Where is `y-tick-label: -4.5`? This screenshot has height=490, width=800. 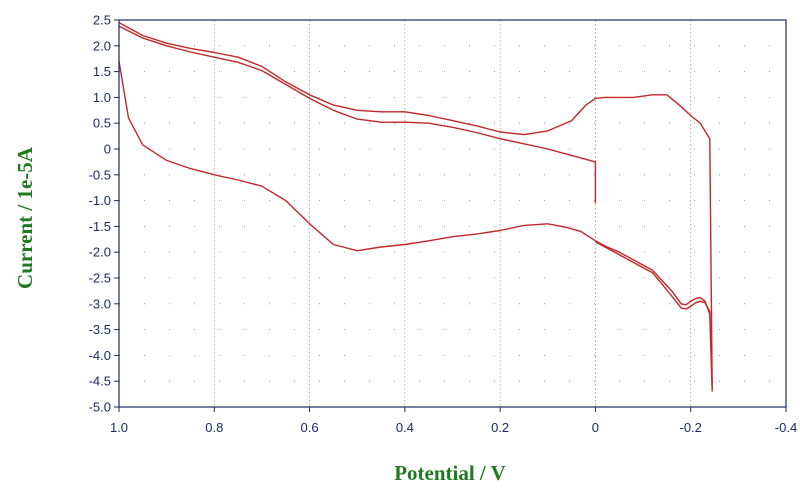
y-tick-label: -4.5 is located at coordinates (100, 381).